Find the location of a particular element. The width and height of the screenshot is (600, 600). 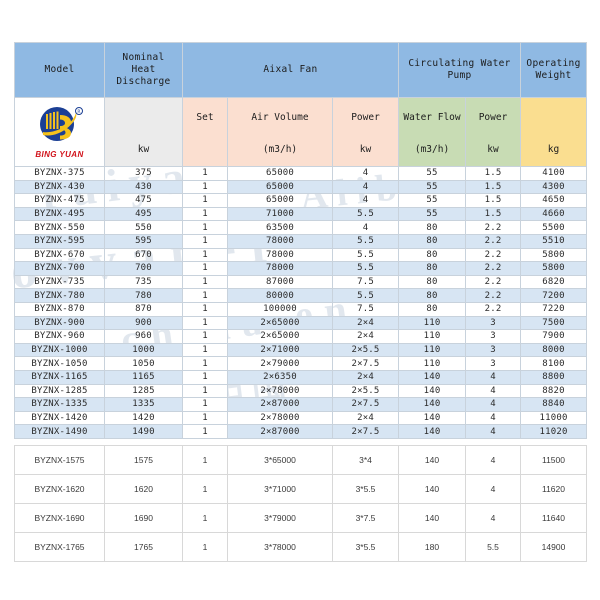

table-row: BYZNX-735 735 1 87000 7.5 80 2.2 6820 is located at coordinates (301, 282).